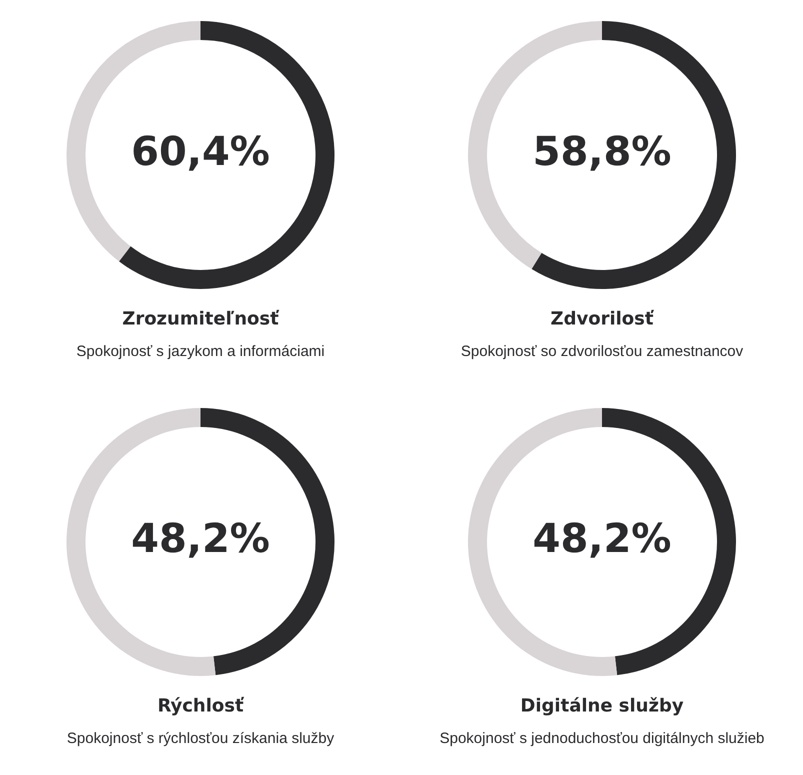  What do you see at coordinates (602, 319) in the screenshot?
I see `text: Zdvorilosť` at bounding box center [602, 319].